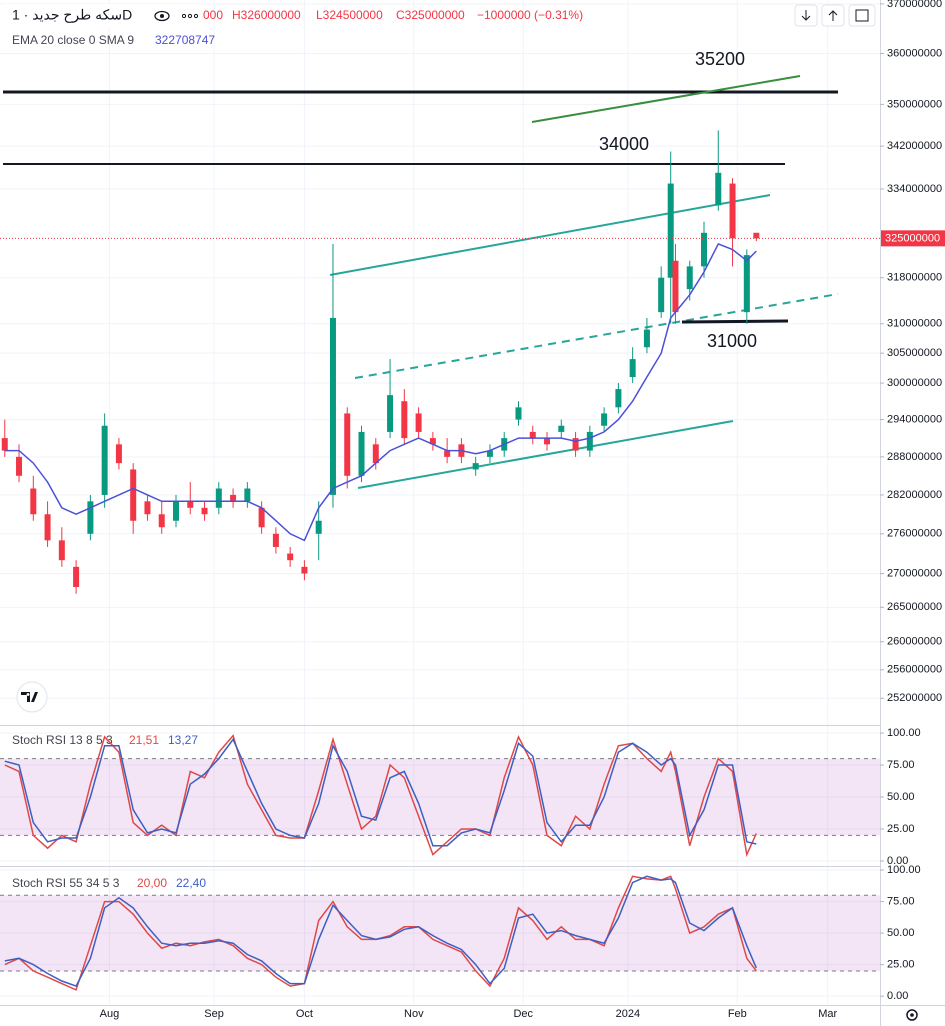 The height and width of the screenshot is (1026, 945). What do you see at coordinates (914, 104) in the screenshot?
I see `y-tick-label: 350000000` at bounding box center [914, 104].